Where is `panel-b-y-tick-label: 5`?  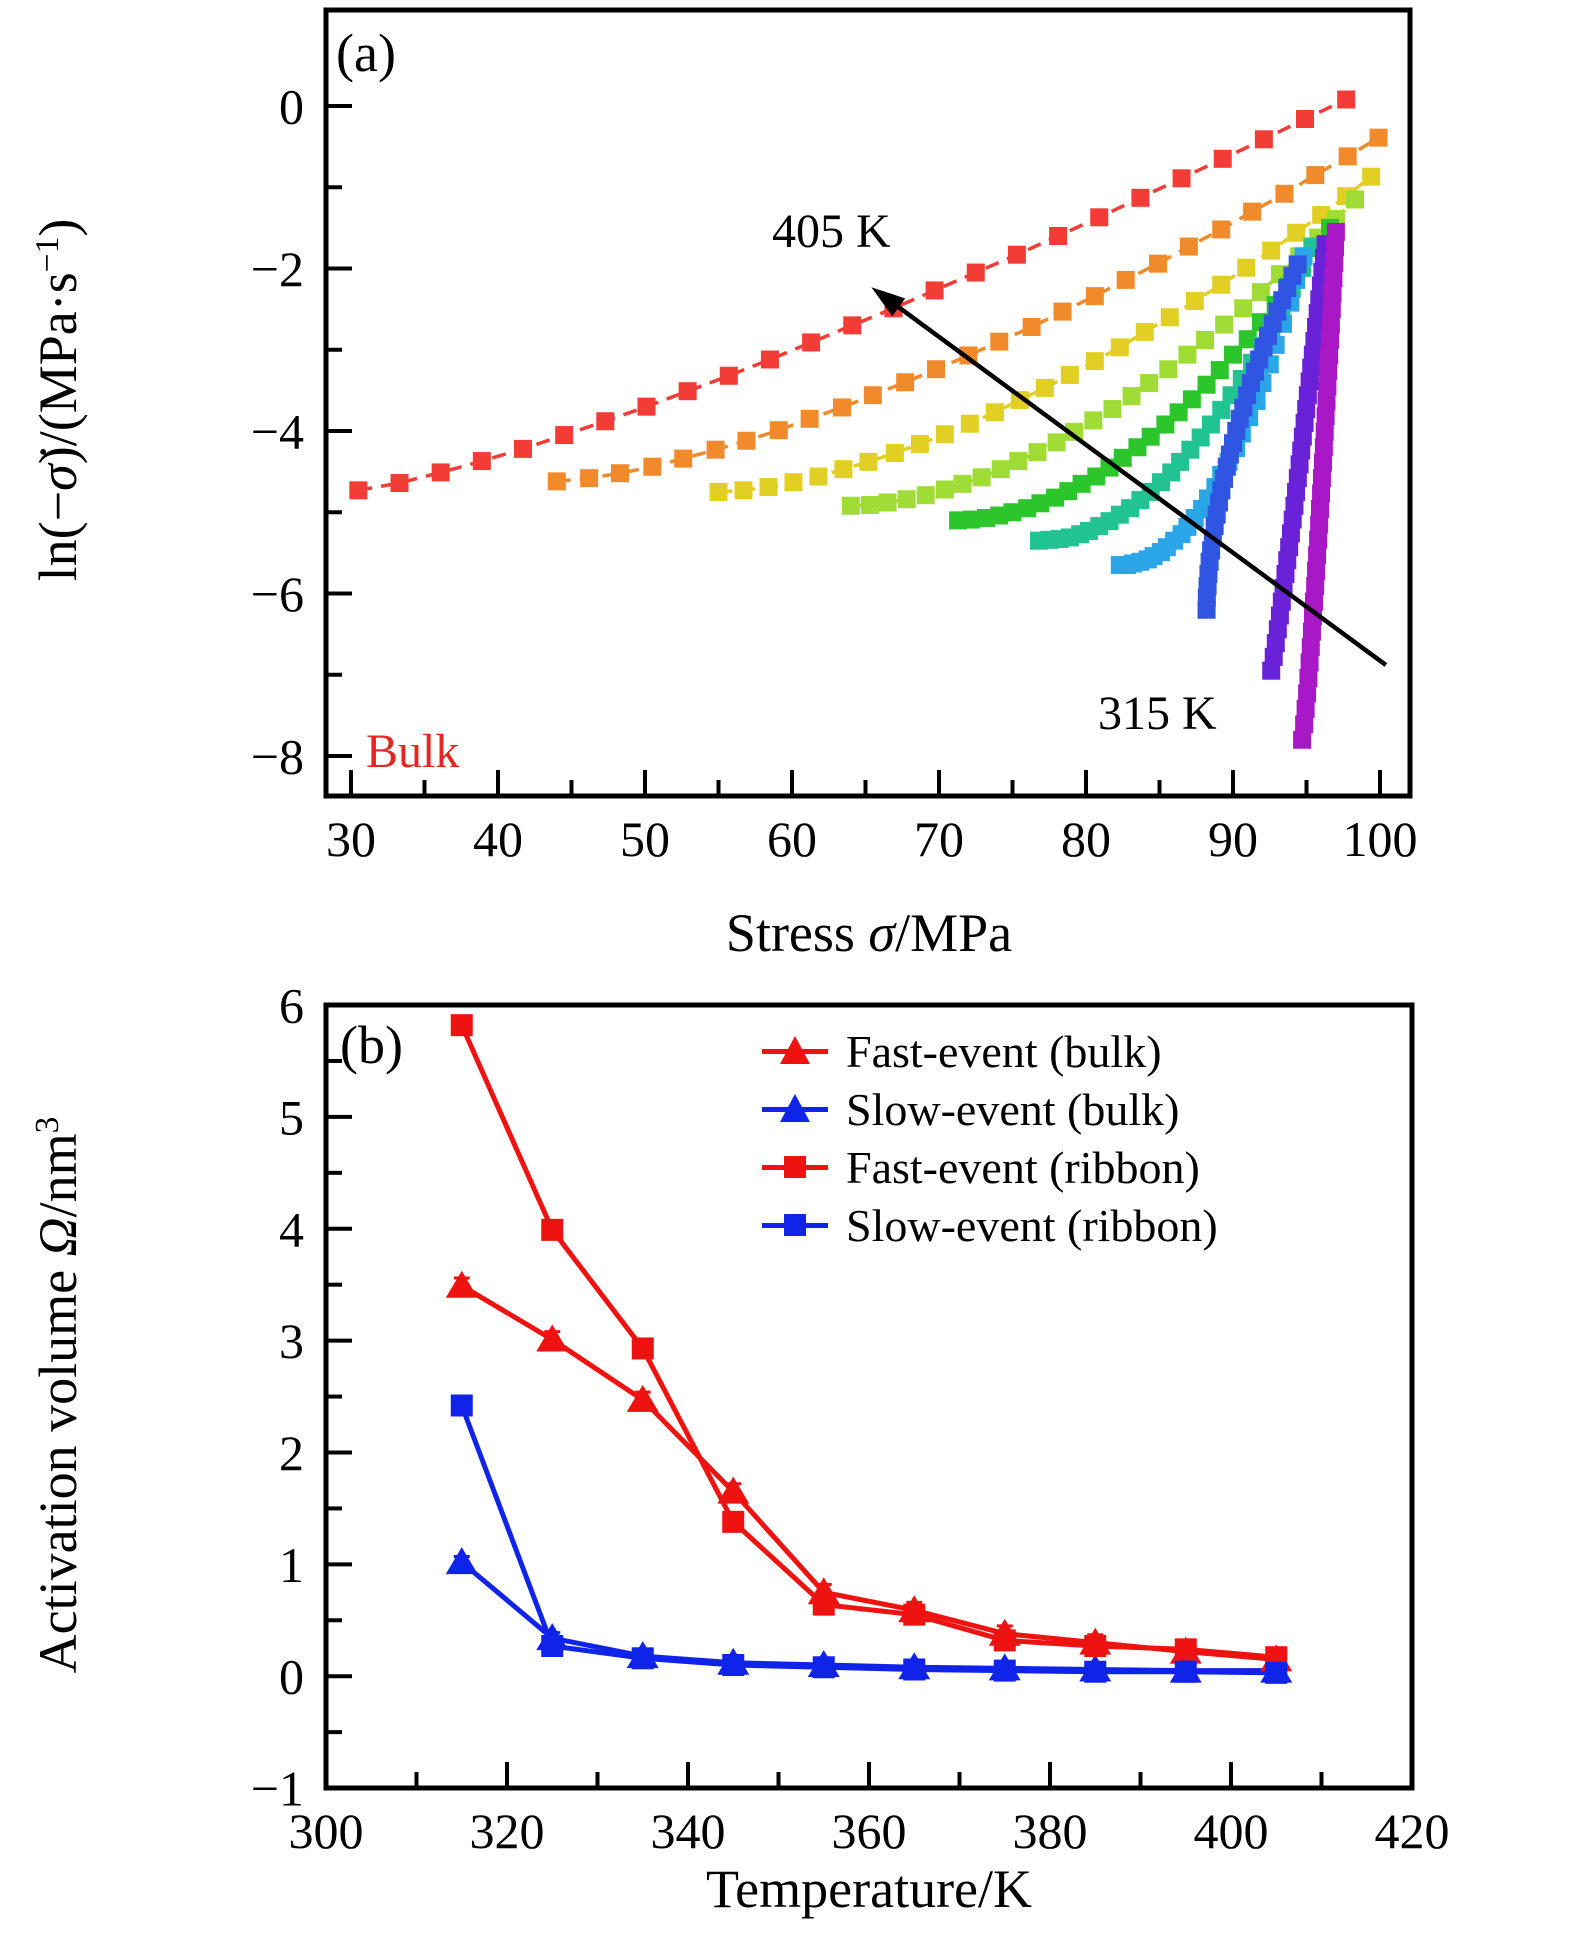 panel-b-y-tick-label: 5 is located at coordinates (291, 1117).